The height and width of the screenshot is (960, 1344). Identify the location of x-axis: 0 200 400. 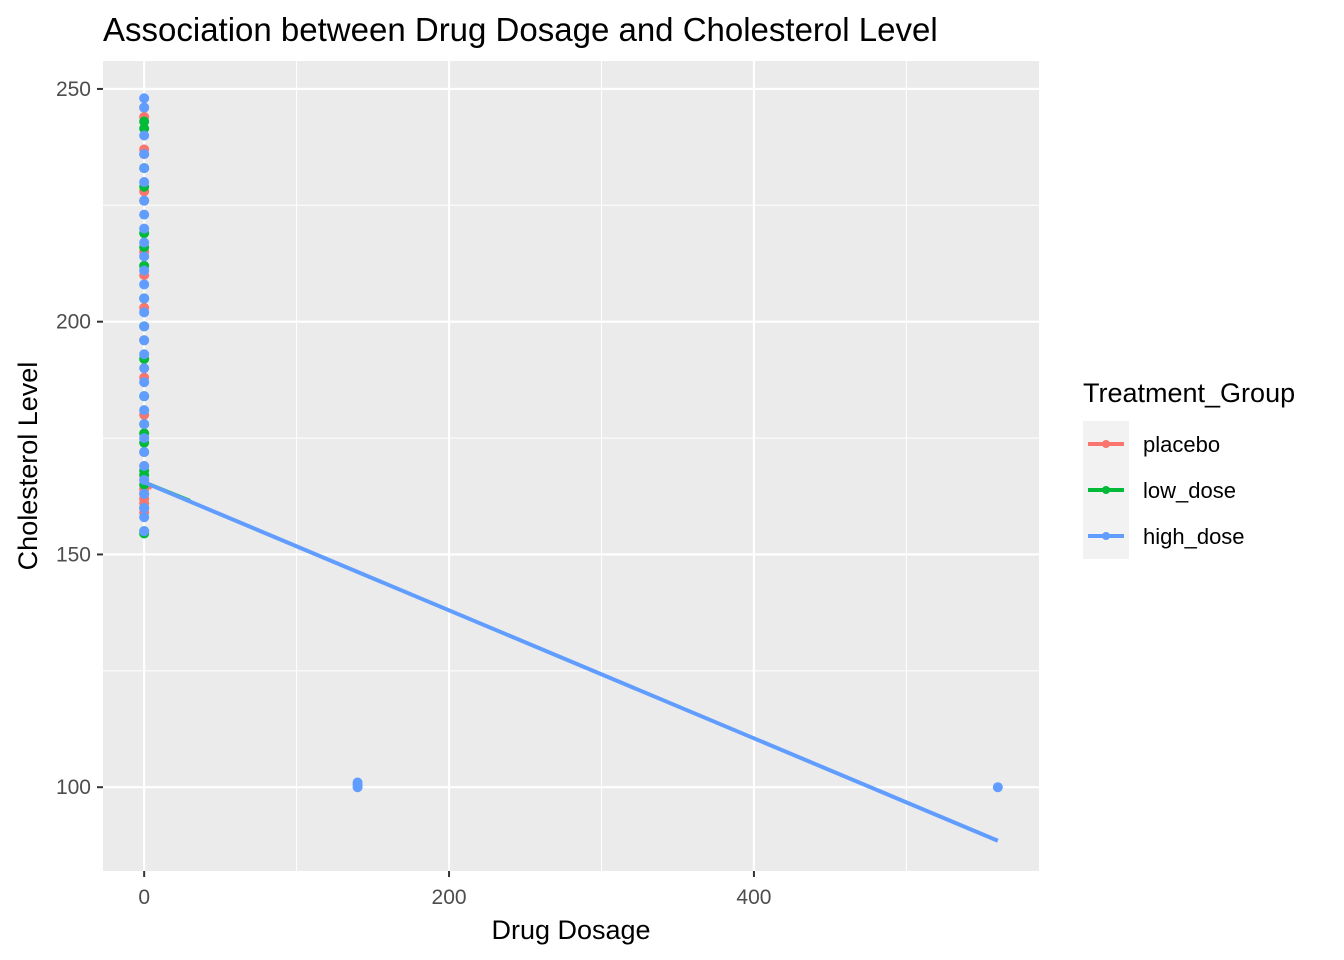
(454, 890).